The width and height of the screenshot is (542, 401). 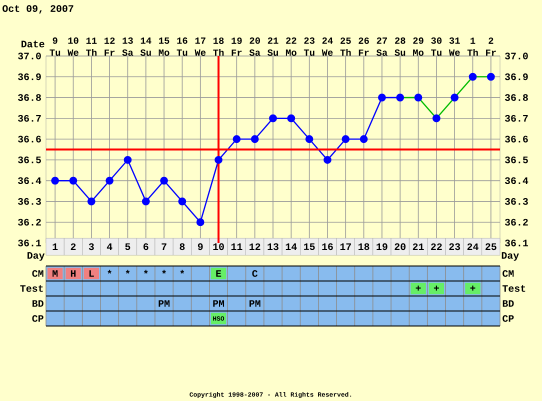 I want to click on y-tick-label: 36.8, so click(x=29, y=97).